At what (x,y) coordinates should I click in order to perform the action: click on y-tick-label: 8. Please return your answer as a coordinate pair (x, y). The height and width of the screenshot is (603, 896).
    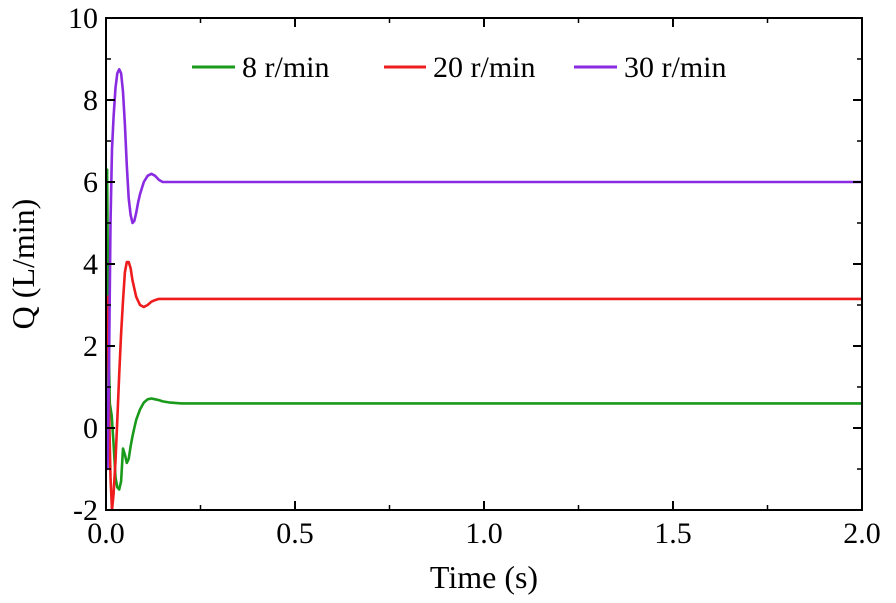
    Looking at the image, I should click on (90, 100).